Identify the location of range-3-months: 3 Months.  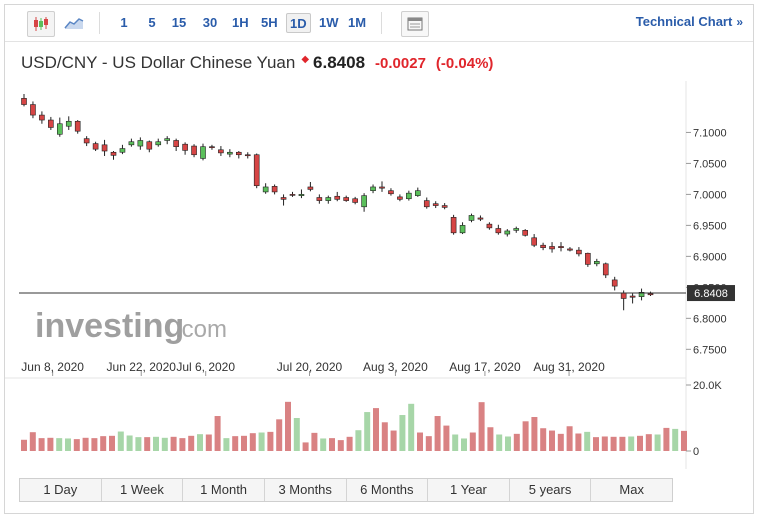
(305, 490).